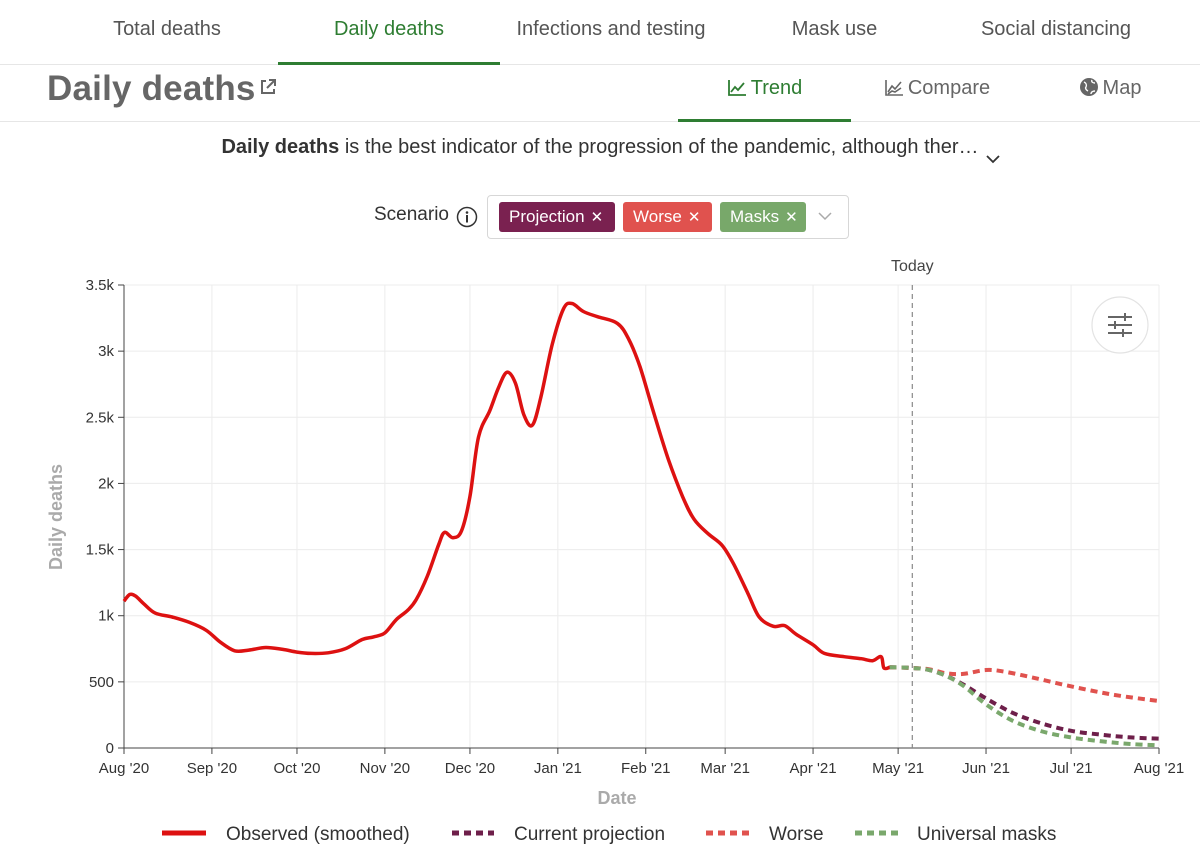 This screenshot has height=852, width=1200. Describe the element at coordinates (986, 768) in the screenshot. I see `x-tick-label: Jun '21` at that location.